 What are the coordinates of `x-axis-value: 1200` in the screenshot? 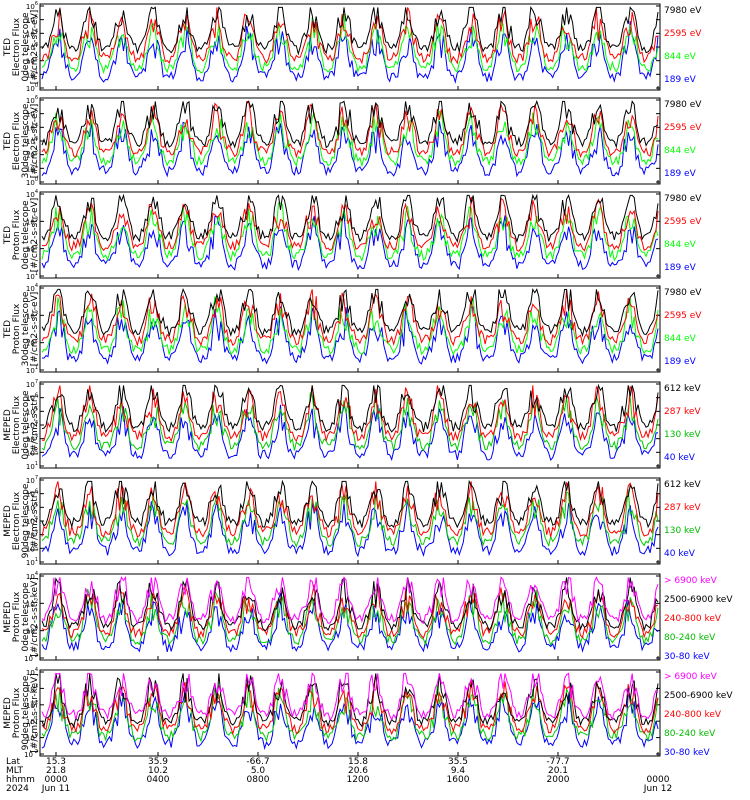 It's located at (358, 780).